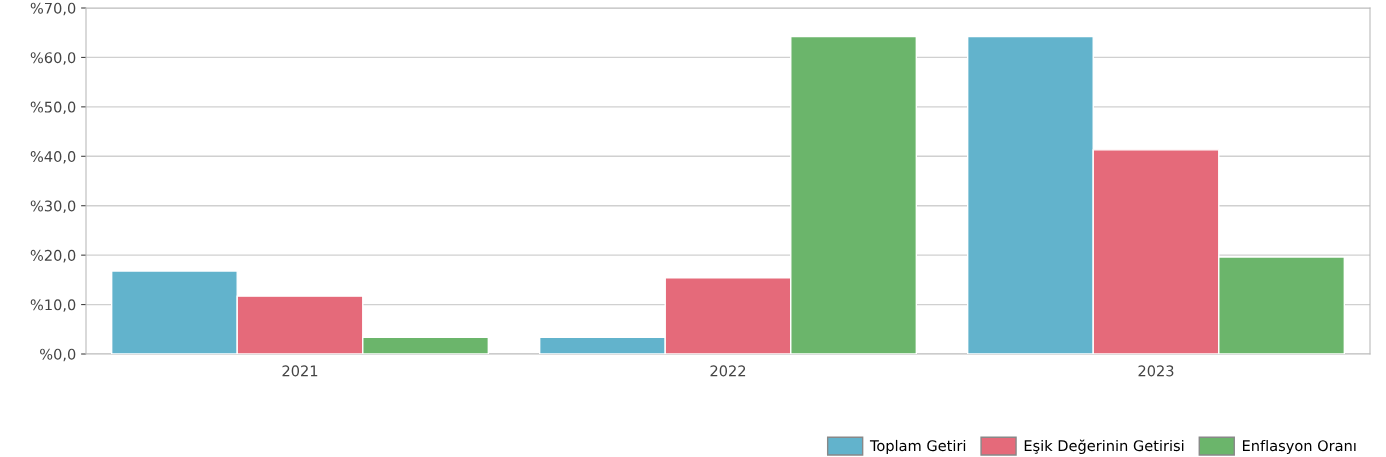 The image size is (1386, 457). Describe the element at coordinates (53, 256) in the screenshot. I see `y-tick-label: %20,0` at that location.